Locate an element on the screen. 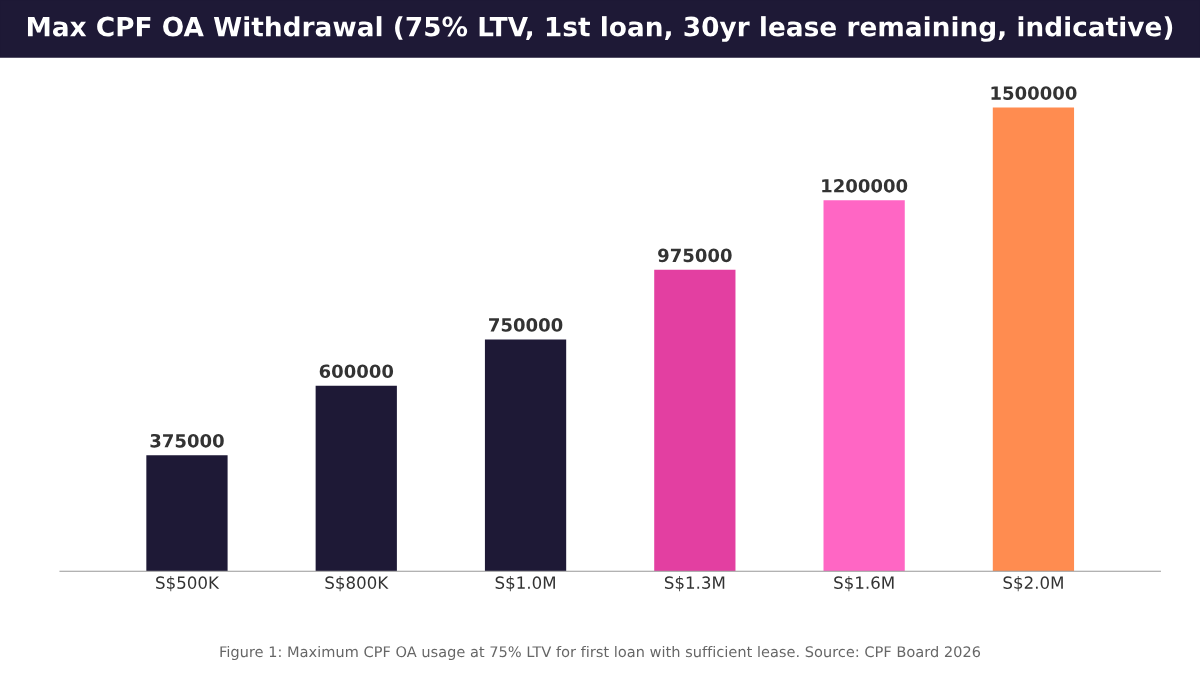 The width and height of the screenshot is (1200, 680). x-tick-label: S$800K is located at coordinates (357, 584).